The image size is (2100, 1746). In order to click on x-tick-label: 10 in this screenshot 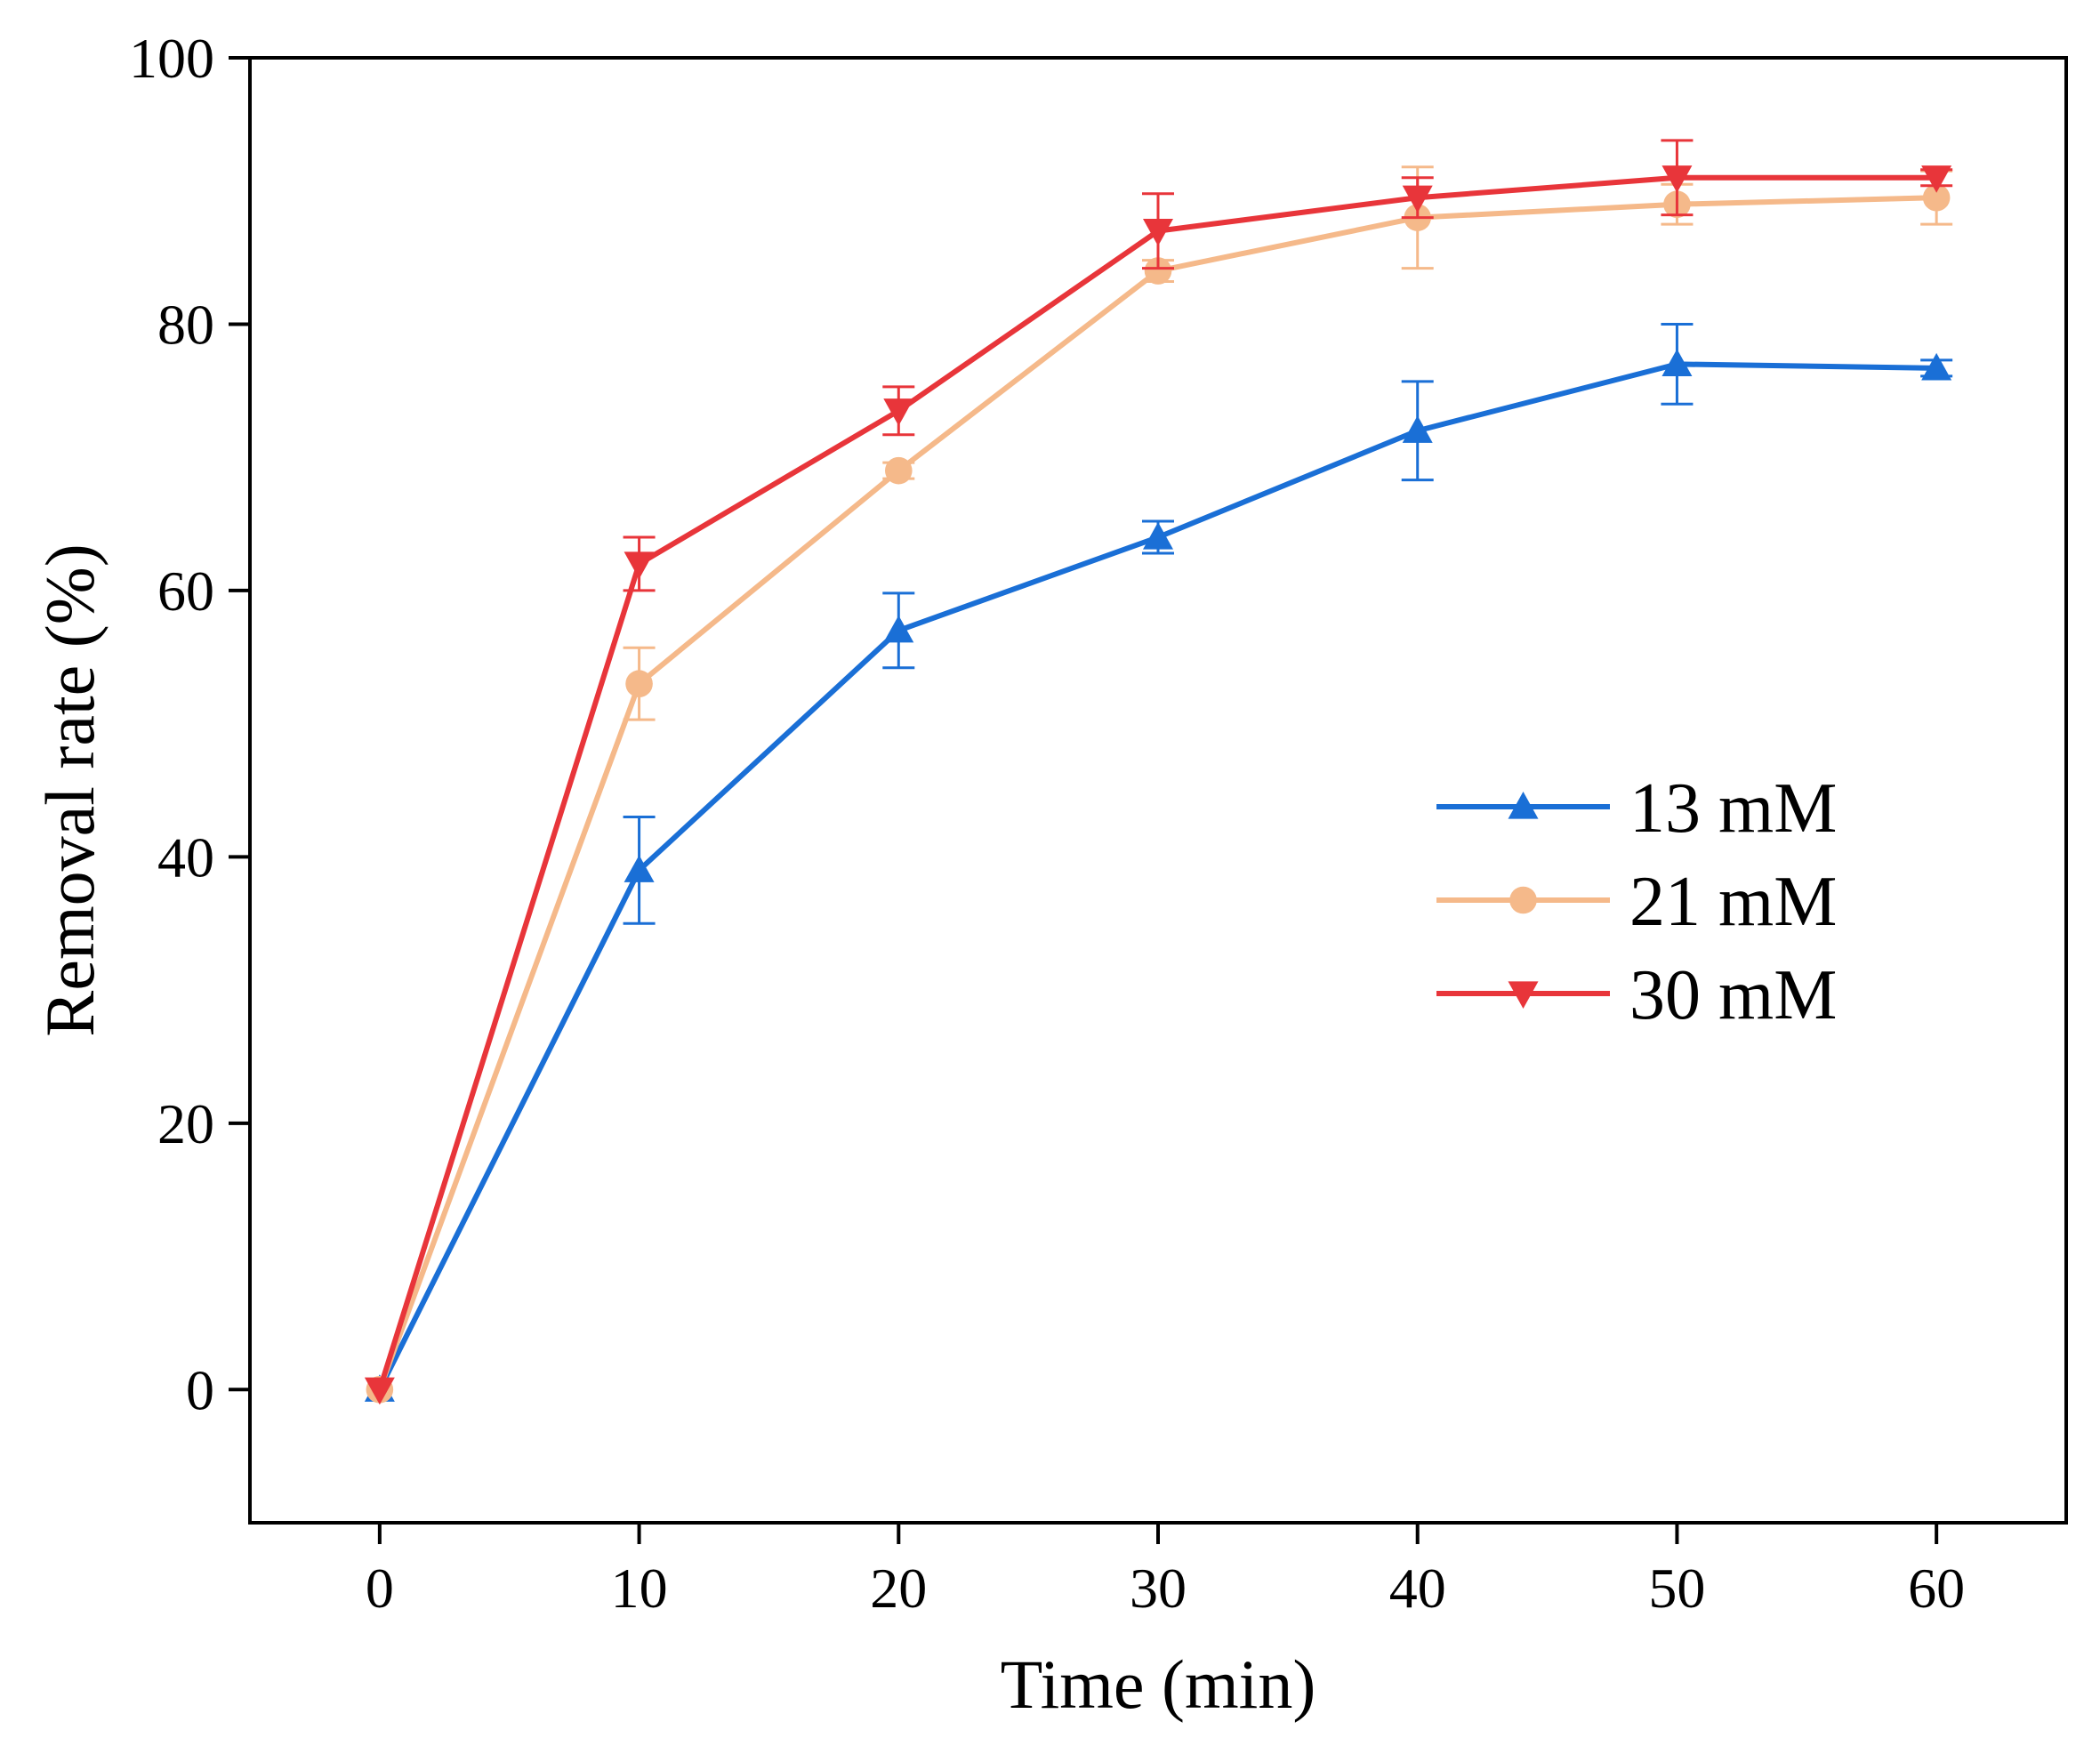, I will do `click(639, 1588)`.